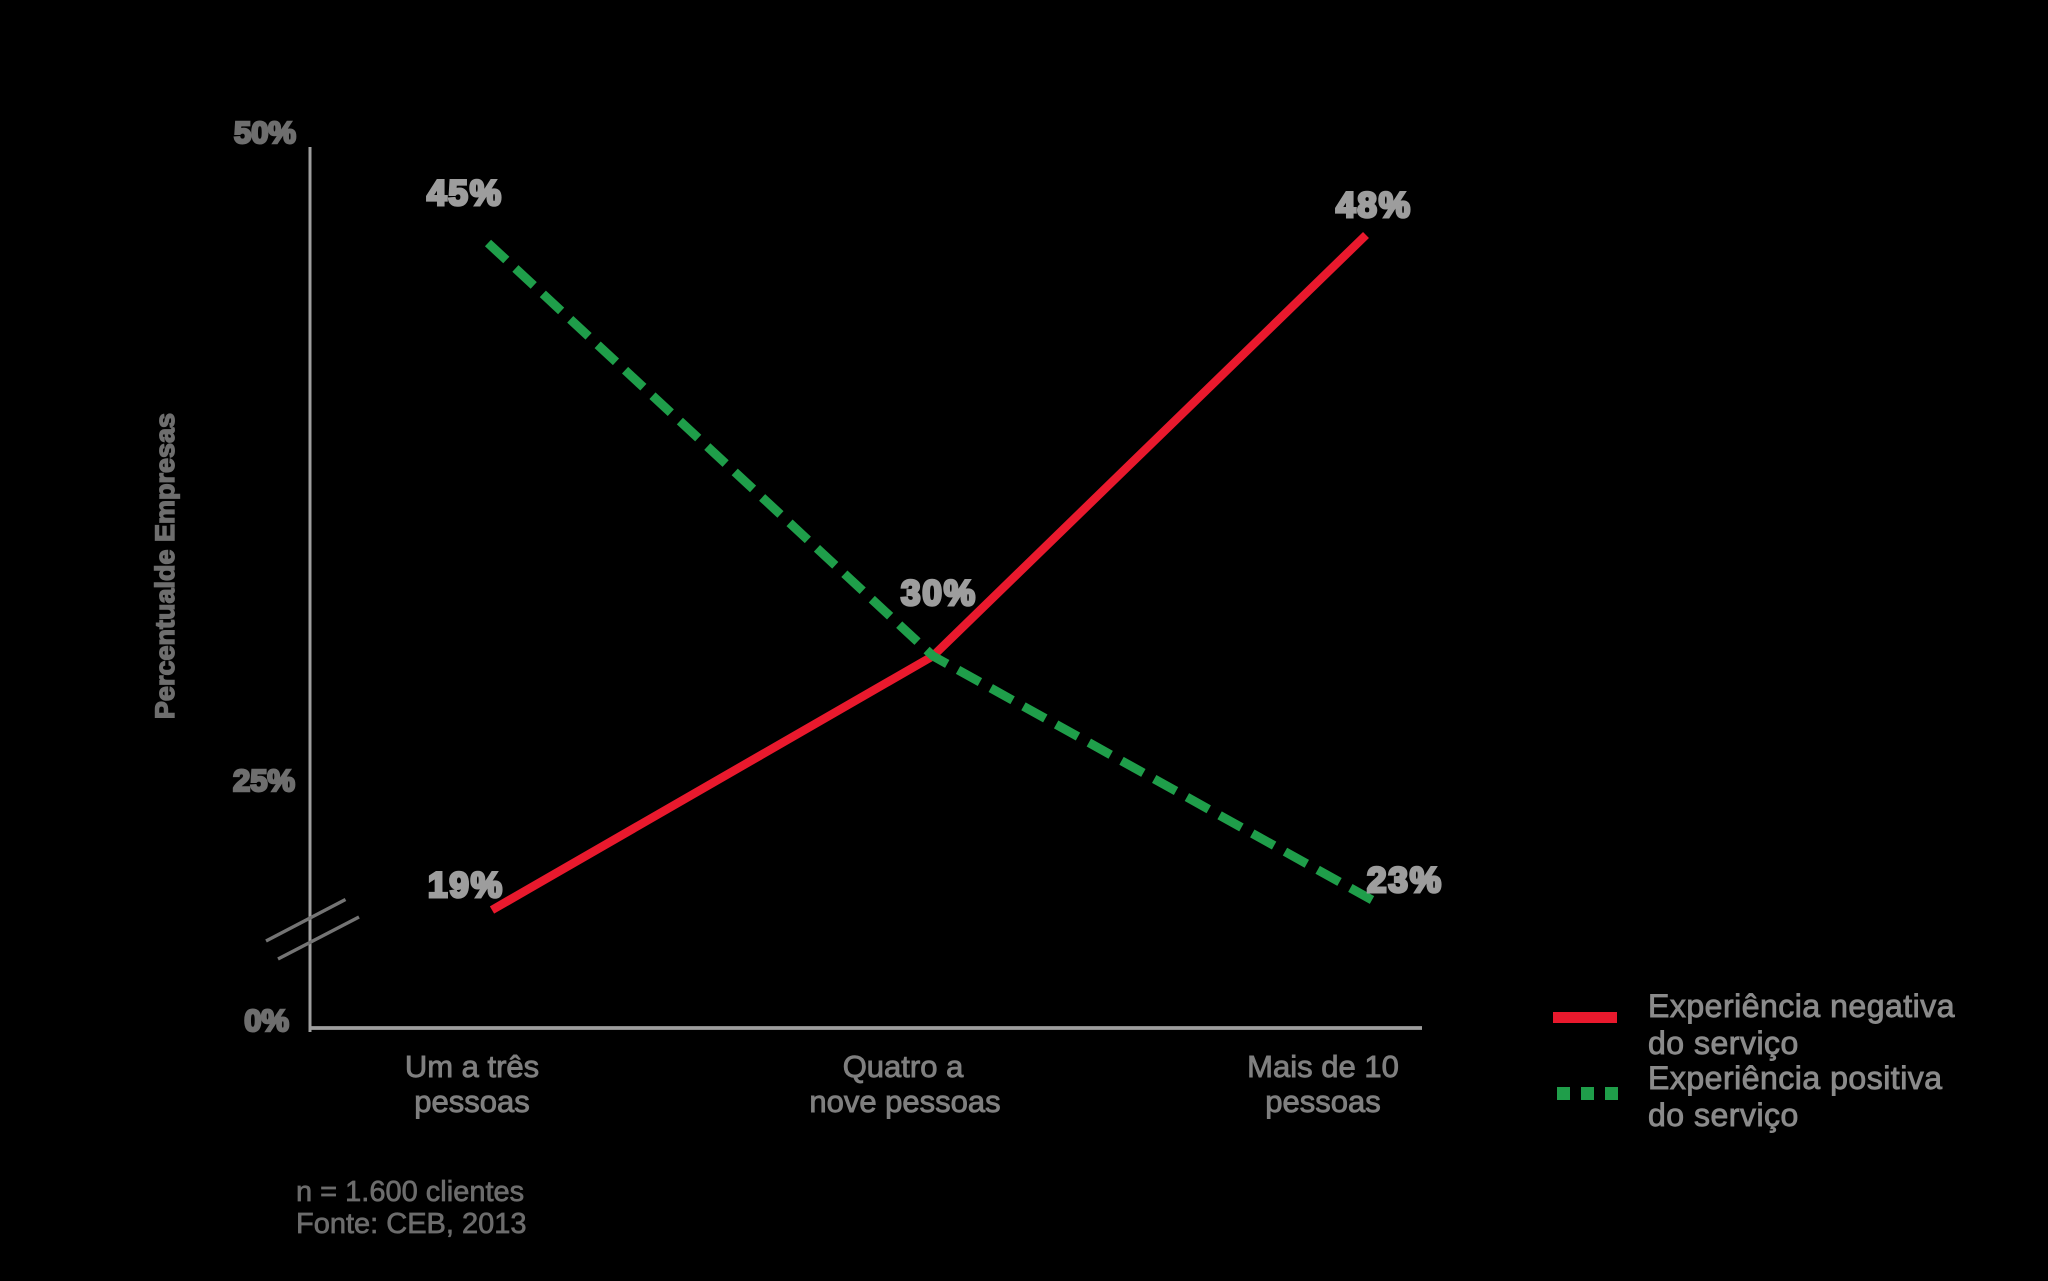  I want to click on svg-text: 25%, so click(264, 780).